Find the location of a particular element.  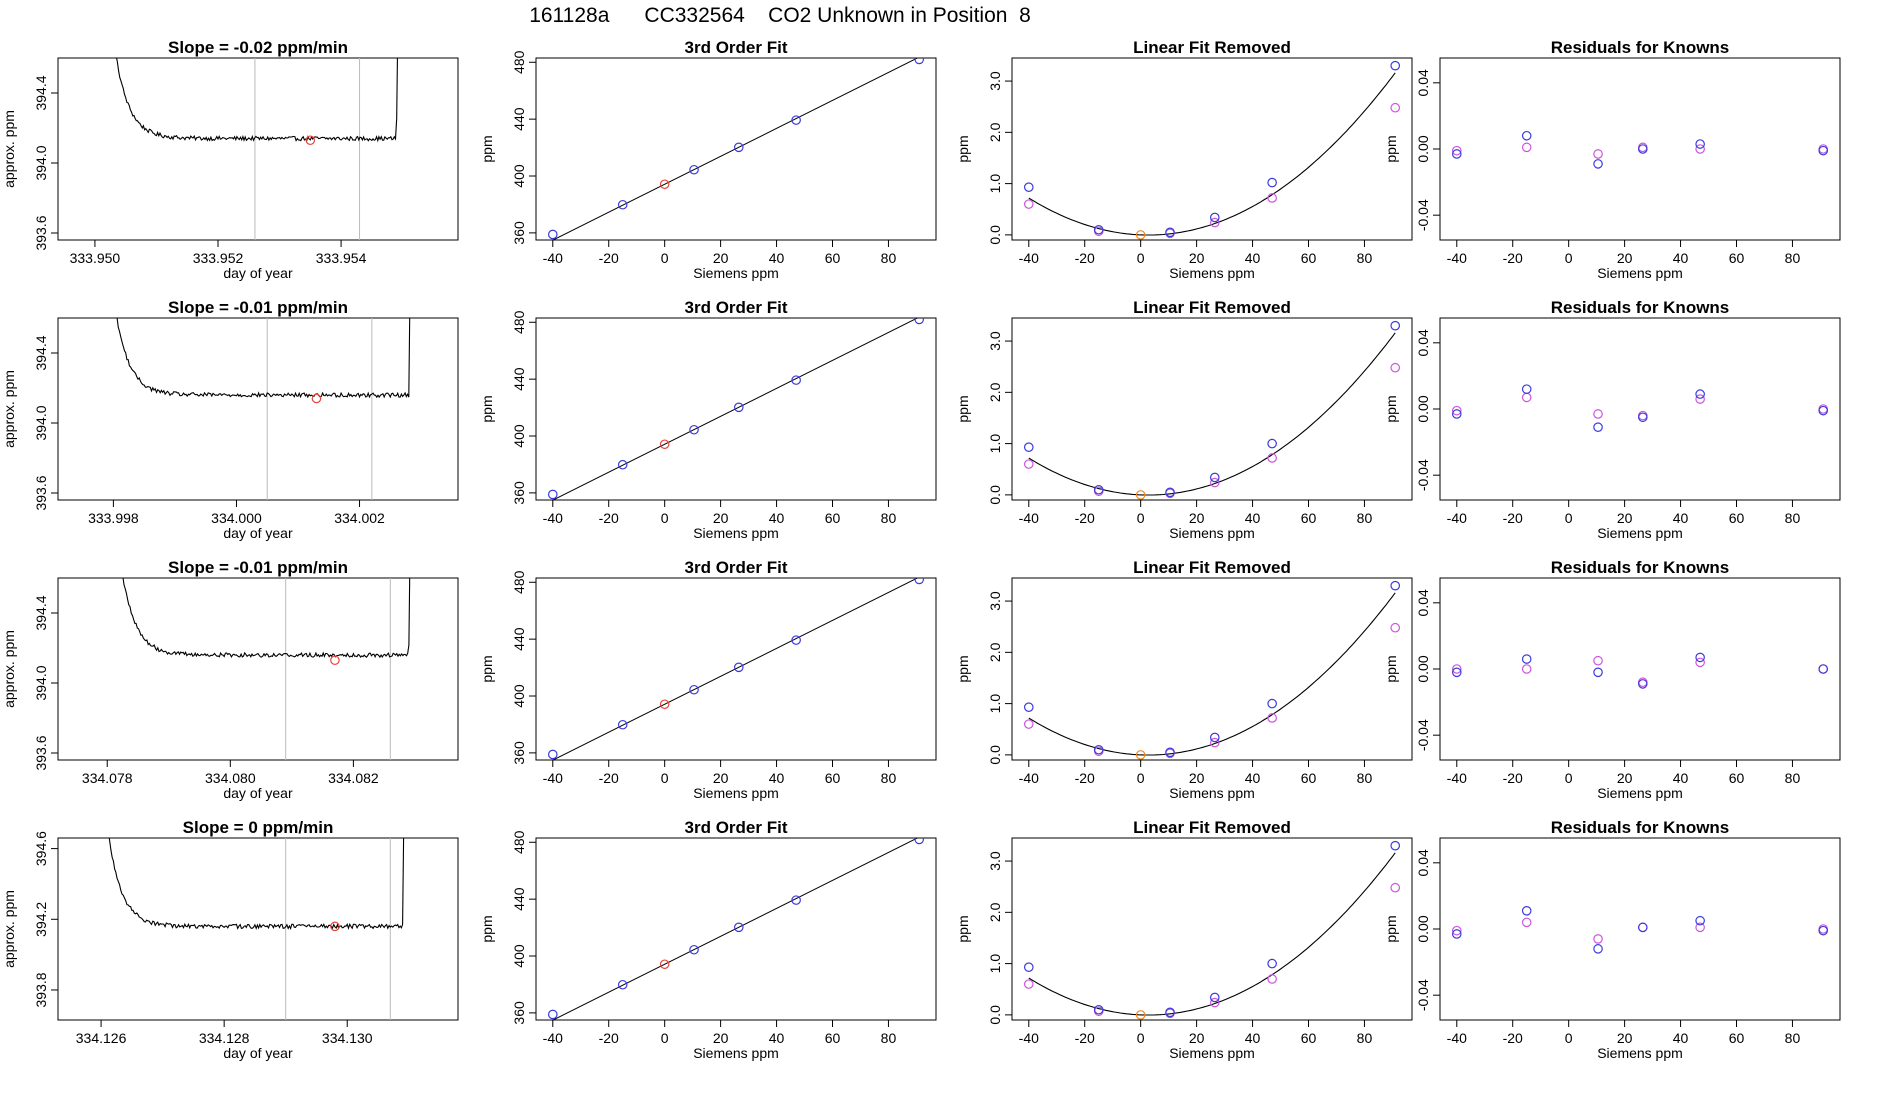

panel-title: Slope = -0.02 ppm/min is located at coordinates (258, 47).